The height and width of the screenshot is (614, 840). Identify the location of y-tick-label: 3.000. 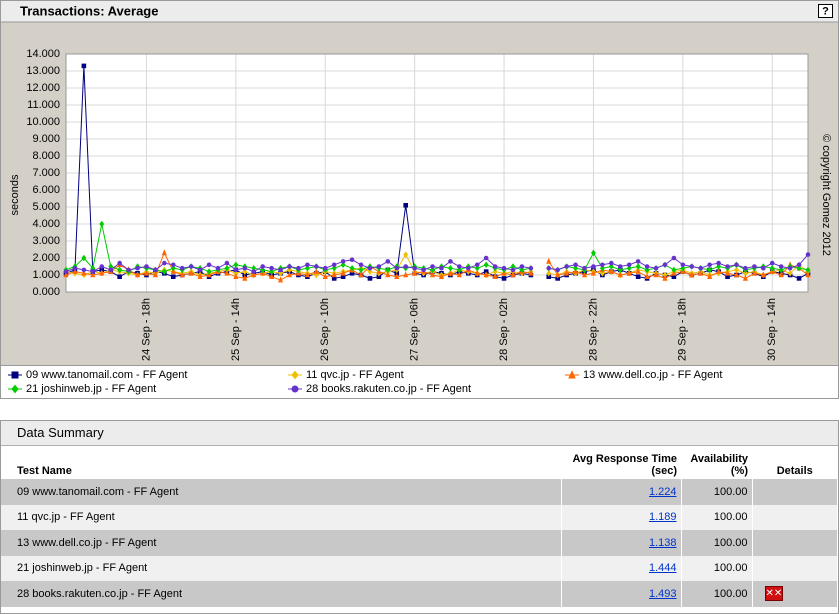
(46, 241).